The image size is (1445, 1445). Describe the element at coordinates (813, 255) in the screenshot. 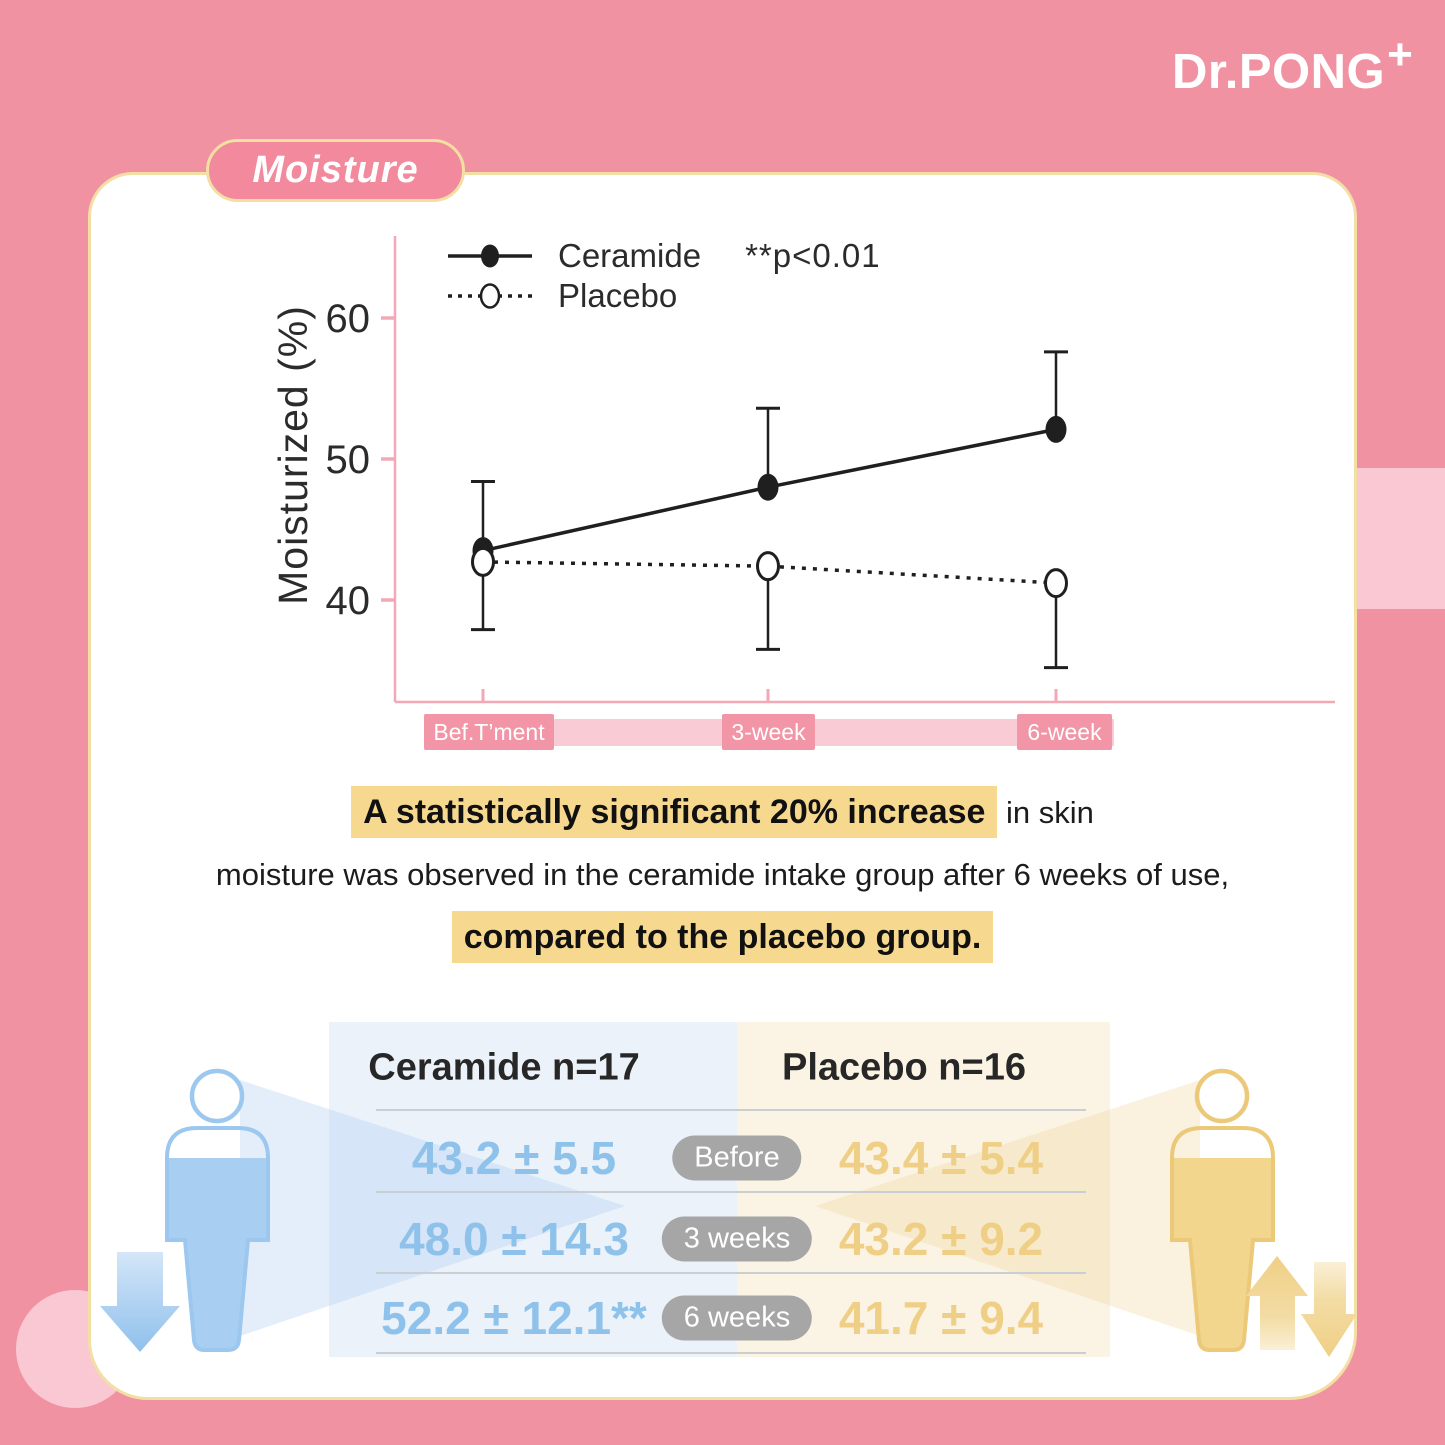

I see `significance-annotation: **p<0.01` at that location.